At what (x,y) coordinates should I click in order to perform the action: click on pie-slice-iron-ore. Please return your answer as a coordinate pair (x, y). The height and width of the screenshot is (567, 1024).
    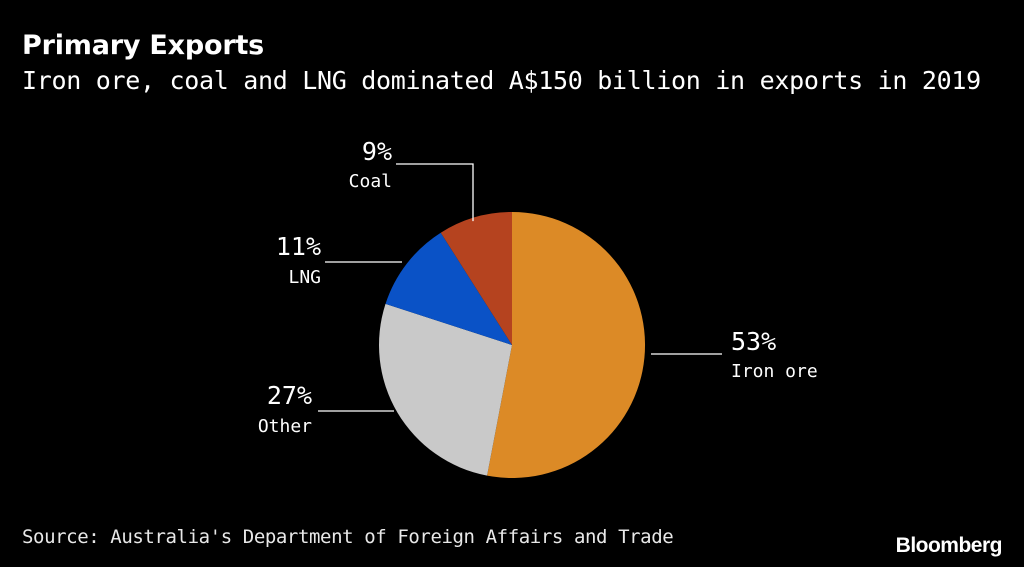
    Looking at the image, I should click on (566, 345).